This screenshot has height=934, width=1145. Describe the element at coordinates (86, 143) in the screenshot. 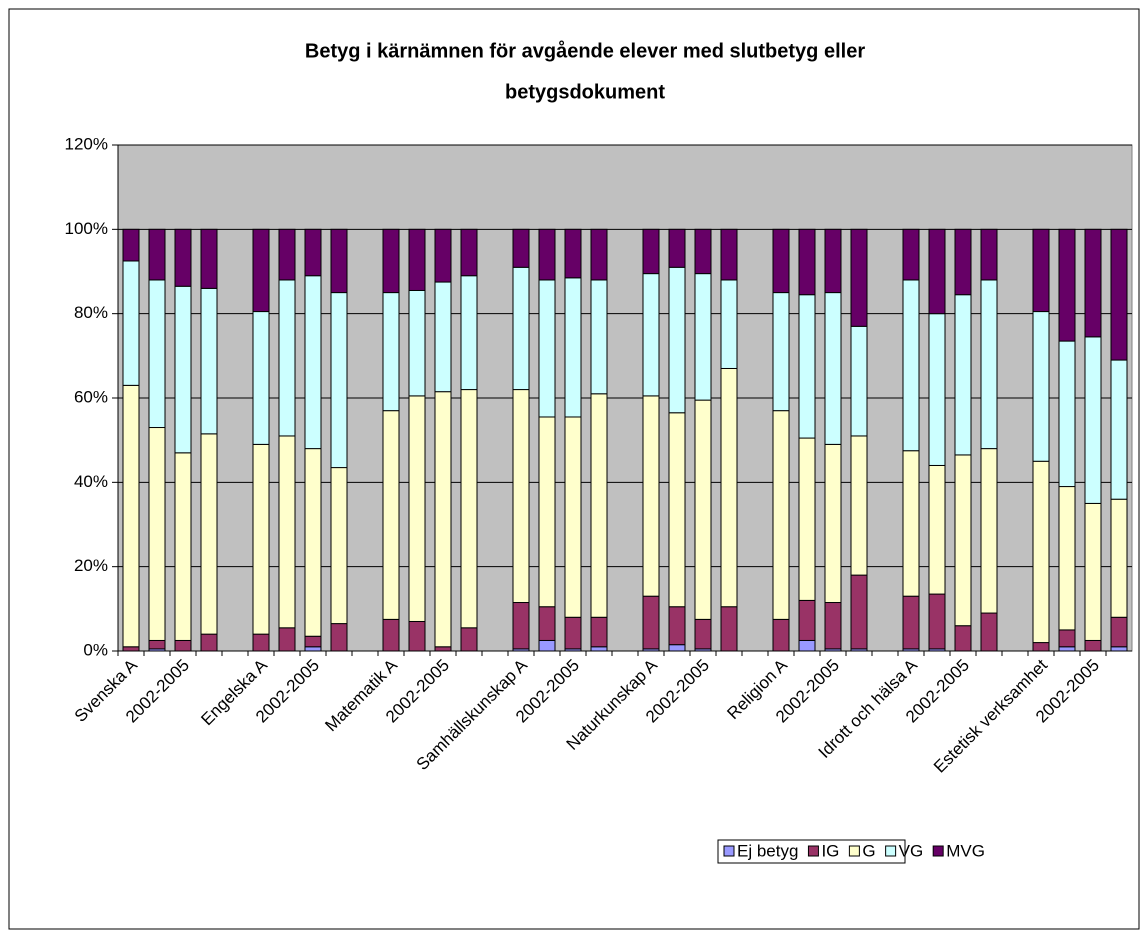

I see `y-tick-label: 120%` at that location.